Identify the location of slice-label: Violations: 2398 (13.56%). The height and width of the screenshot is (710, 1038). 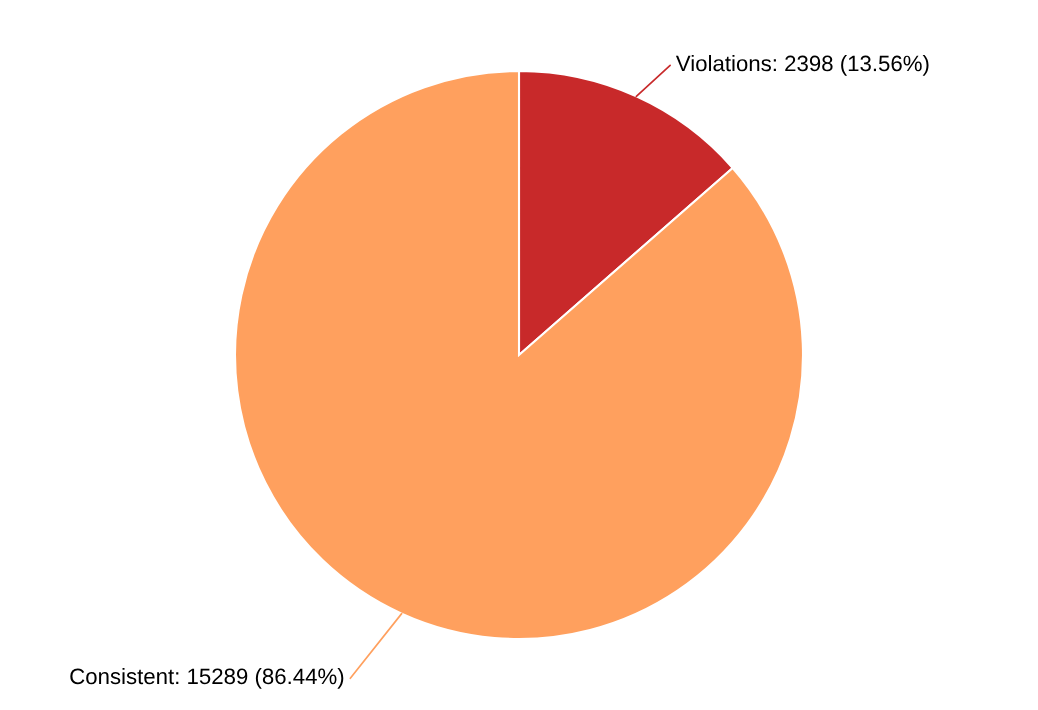
(802, 65).